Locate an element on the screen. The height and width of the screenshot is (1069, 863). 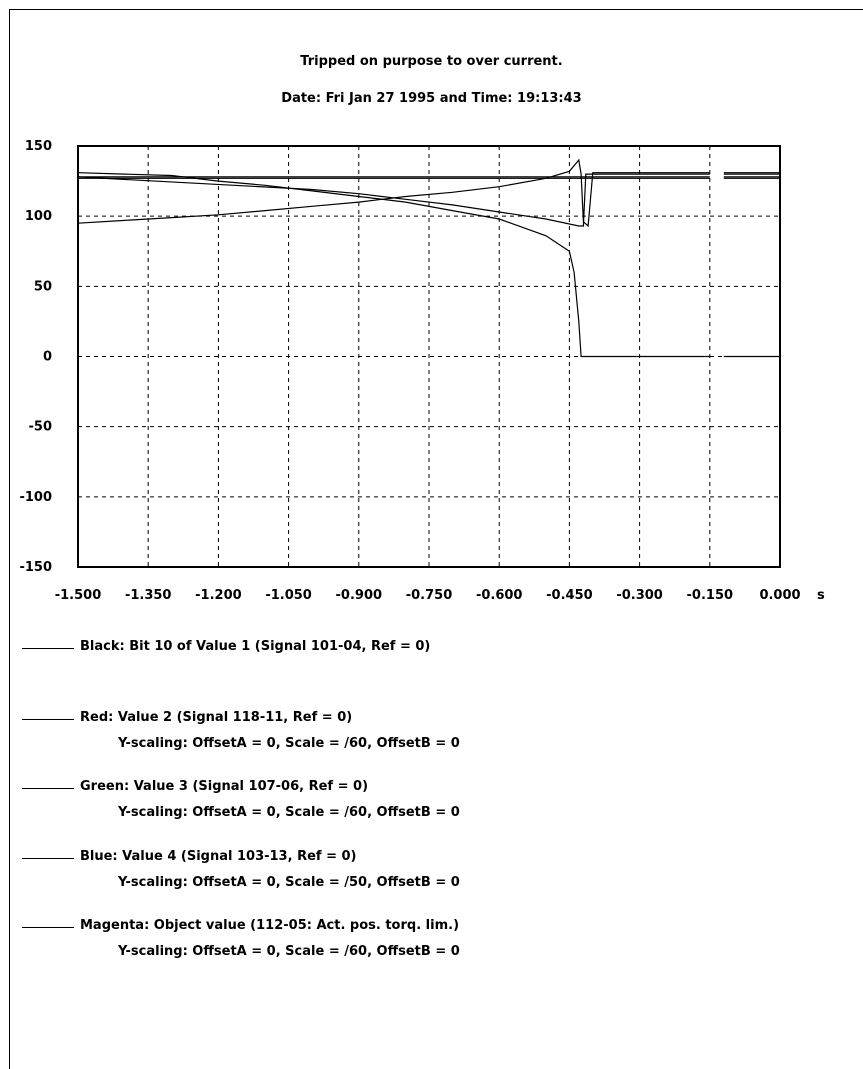
legend-label: Green: Value 3 (Signal 107-06, Ref = 0) is located at coordinates (224, 786).